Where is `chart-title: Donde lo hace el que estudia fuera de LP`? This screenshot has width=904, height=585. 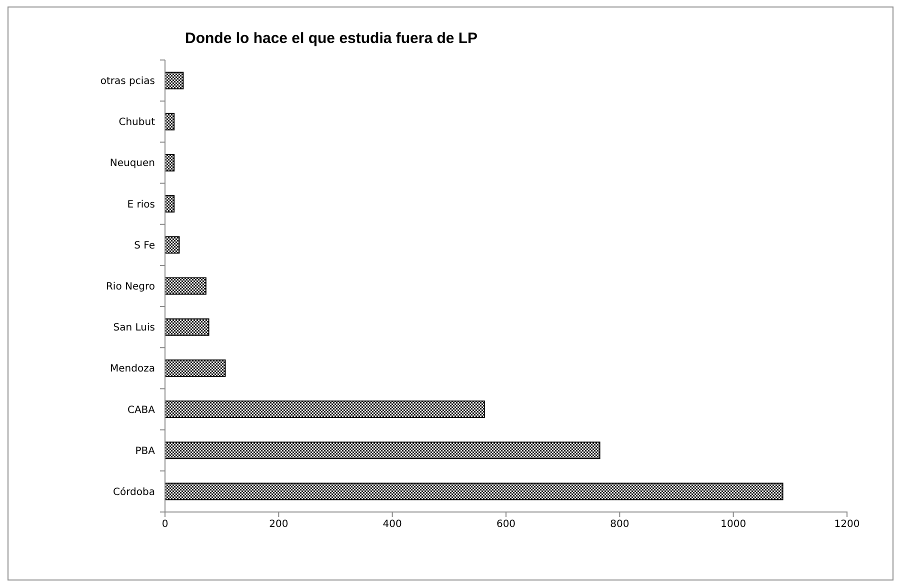 chart-title: Donde lo hace el que estudia fuera de LP is located at coordinates (331, 38).